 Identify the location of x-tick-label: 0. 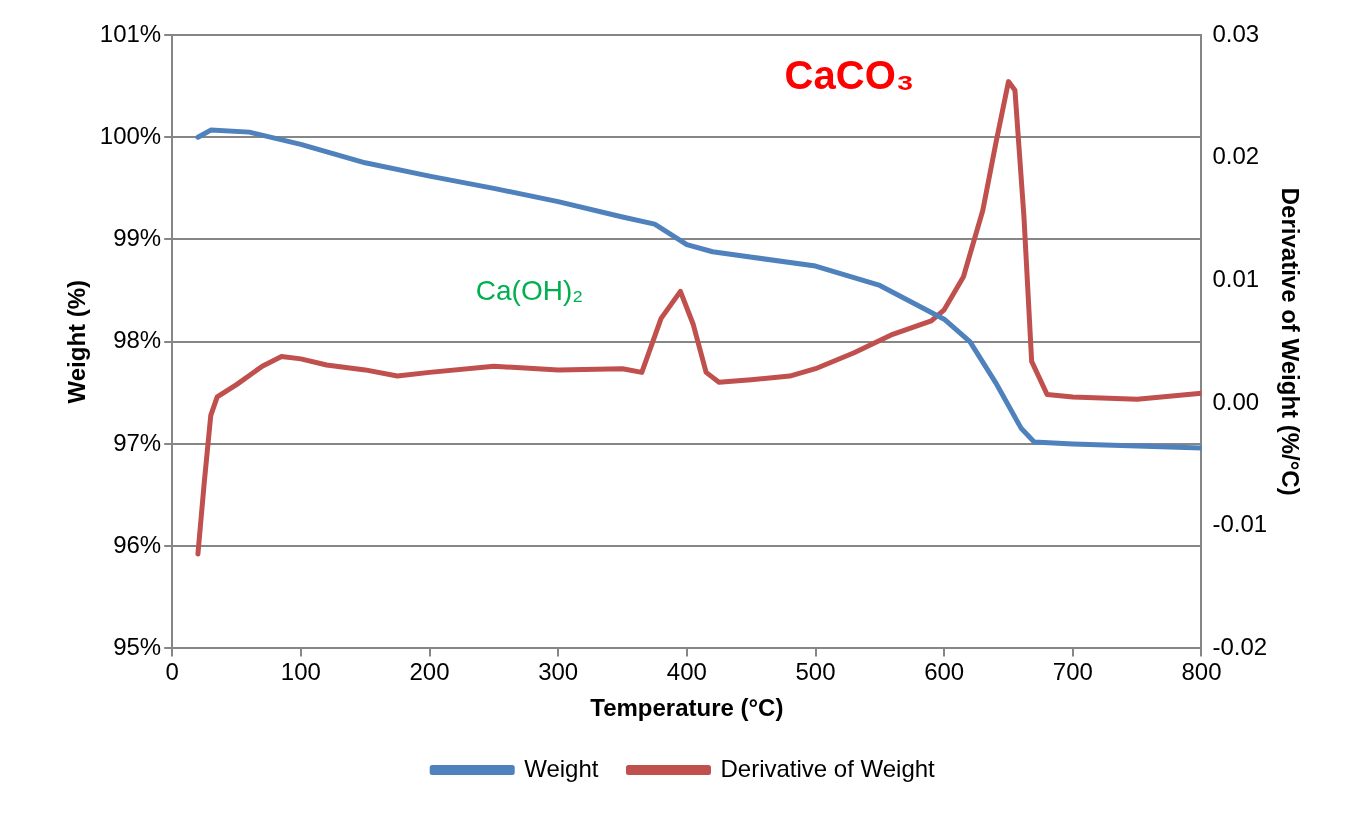
(172, 672).